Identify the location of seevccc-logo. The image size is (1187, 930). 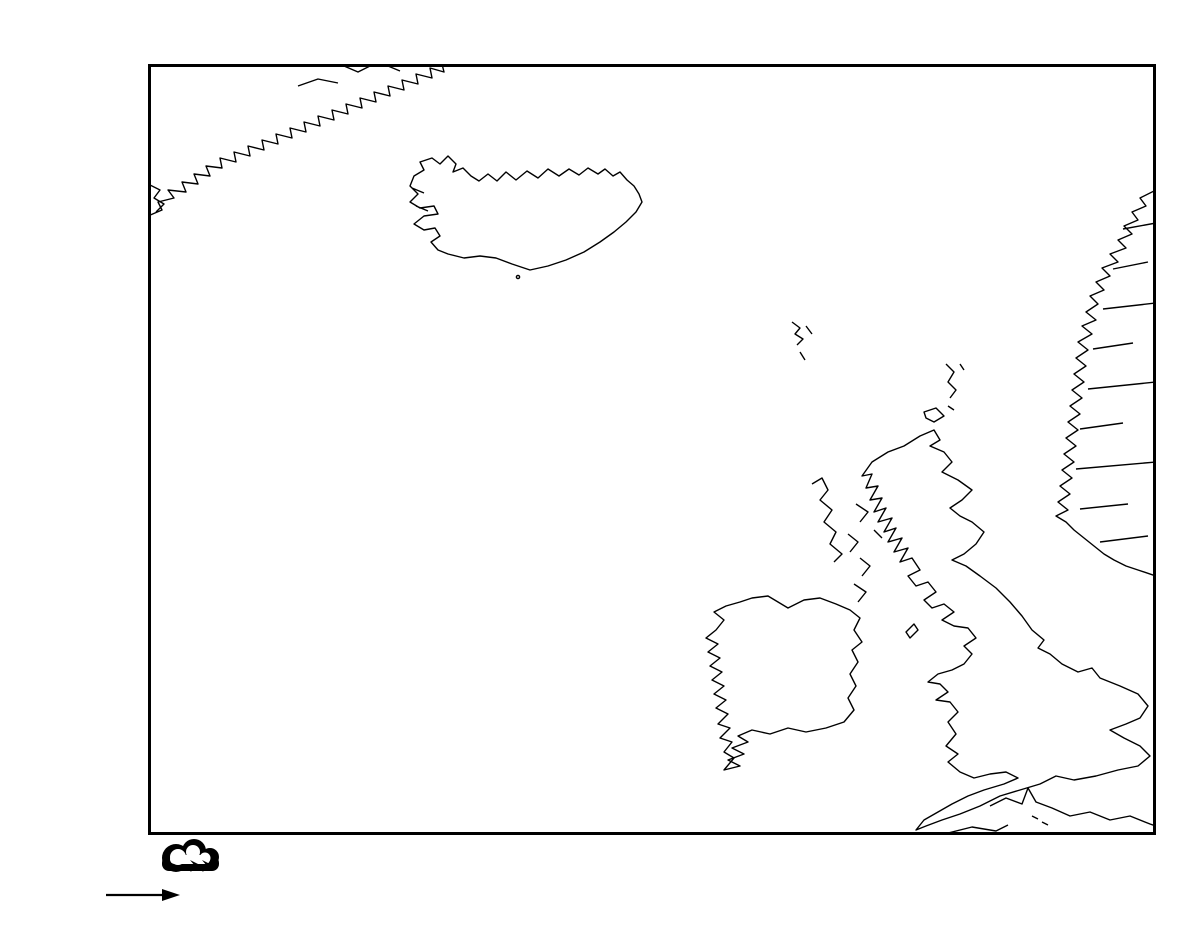
(190, 855).